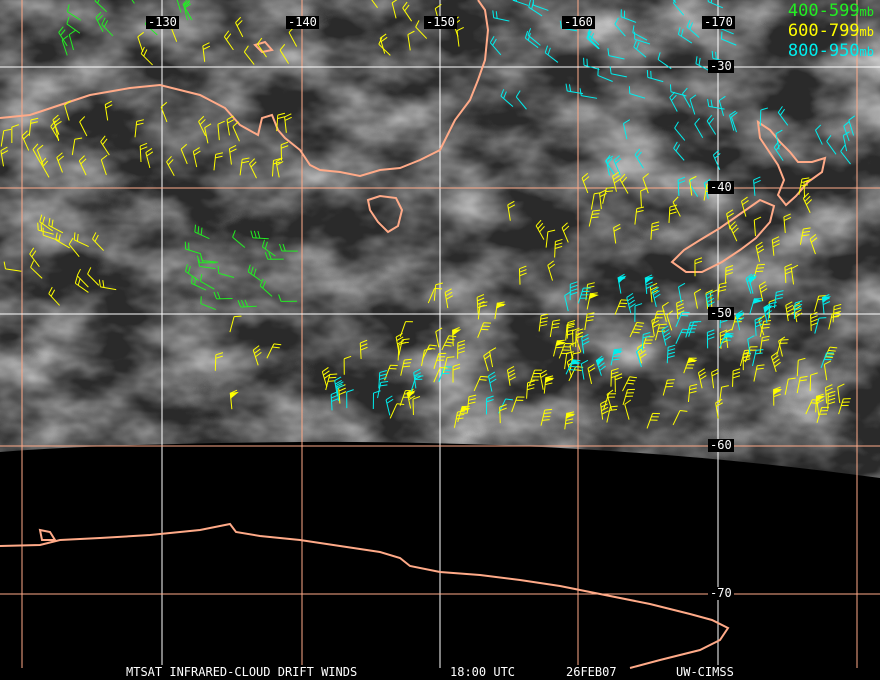  I want to click on caption-date: 26FEB07, so click(591, 672).